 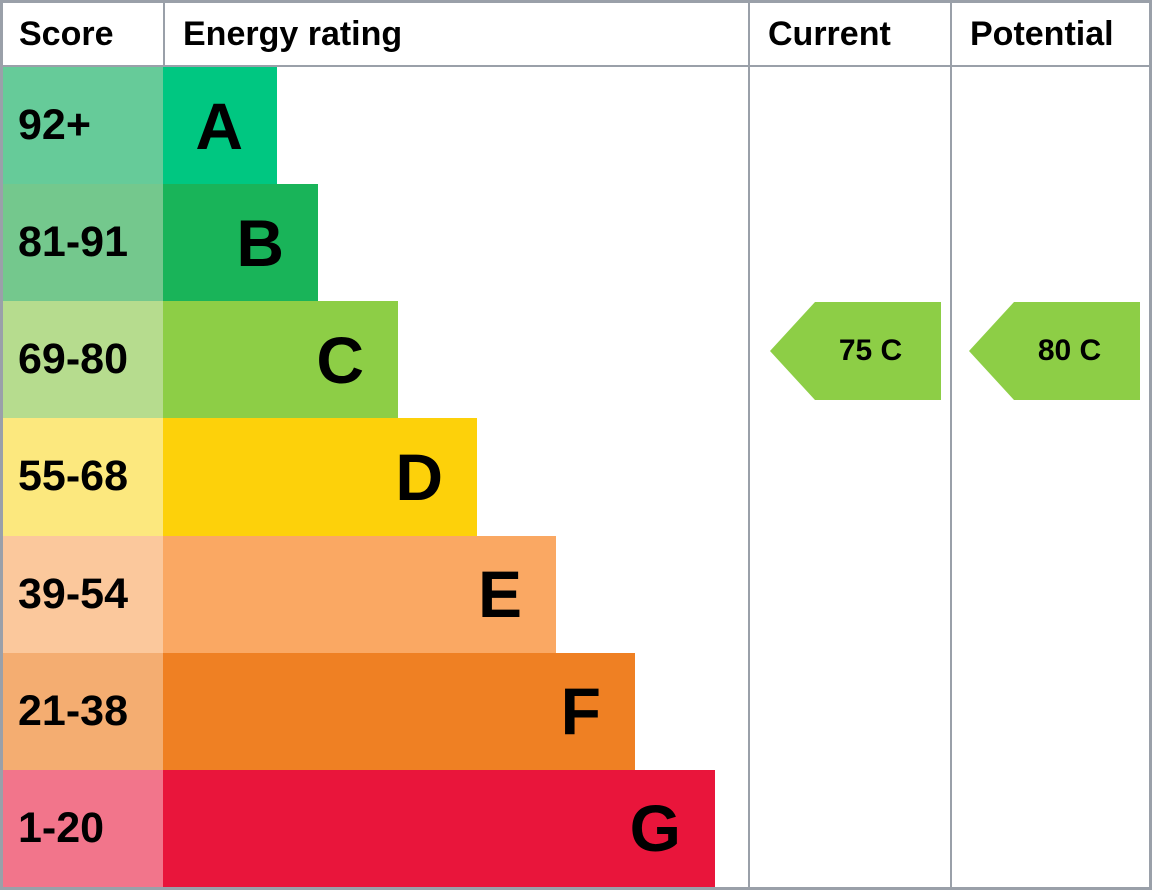 What do you see at coordinates (655, 828) in the screenshot?
I see `band-letter: G` at bounding box center [655, 828].